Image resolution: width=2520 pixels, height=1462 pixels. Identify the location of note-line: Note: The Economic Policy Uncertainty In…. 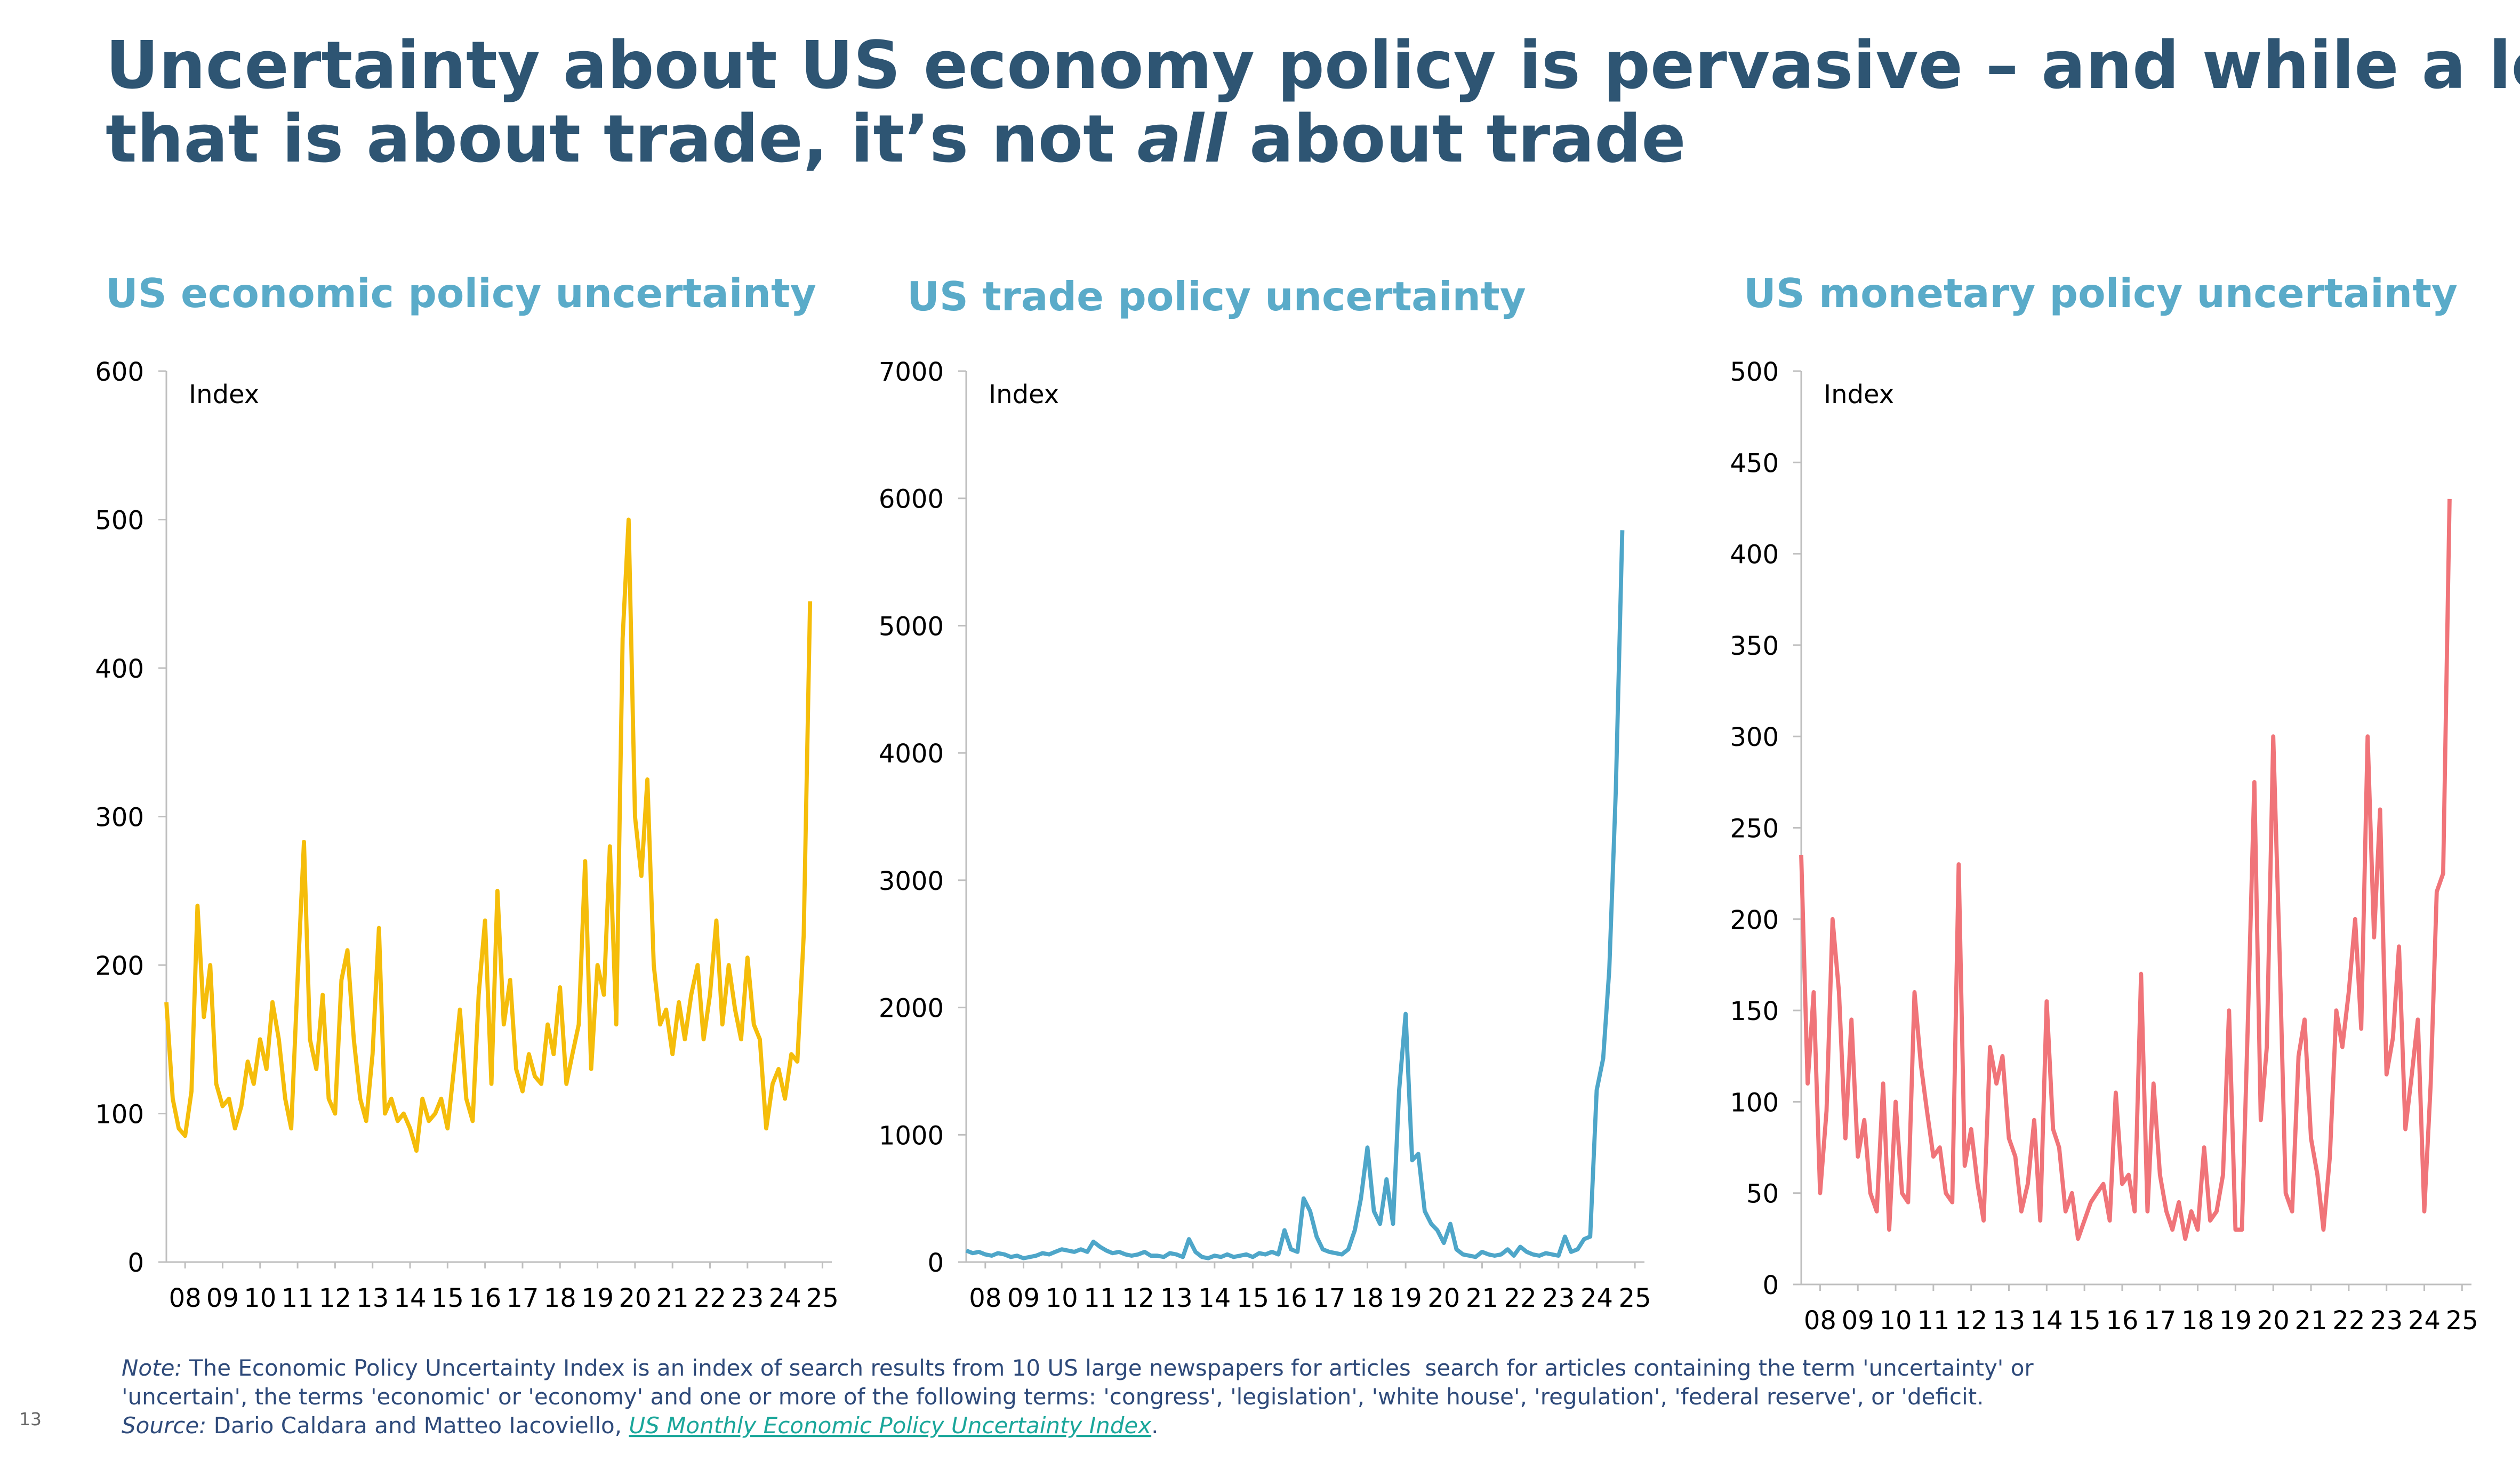
(1078, 1368).